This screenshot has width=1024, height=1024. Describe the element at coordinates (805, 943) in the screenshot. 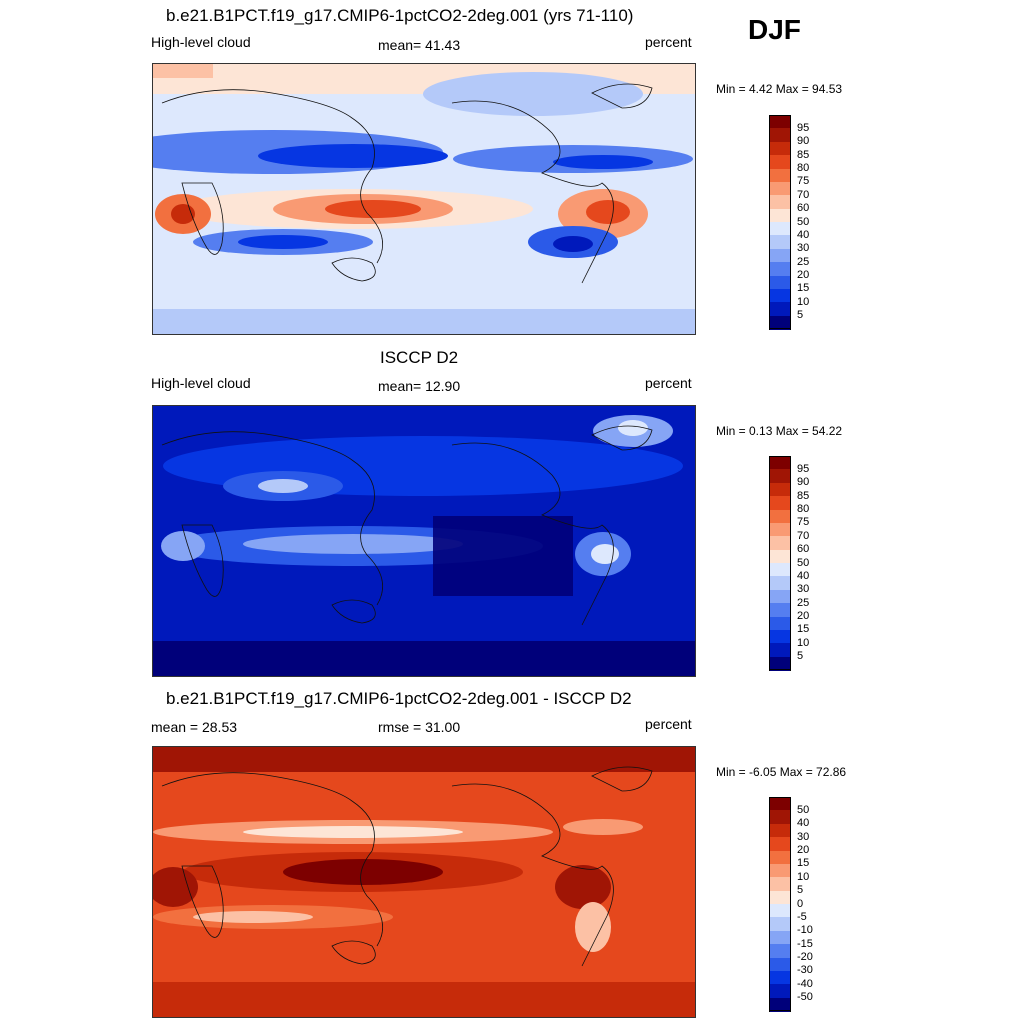

I see `colorbar-tick-label: -15` at that location.